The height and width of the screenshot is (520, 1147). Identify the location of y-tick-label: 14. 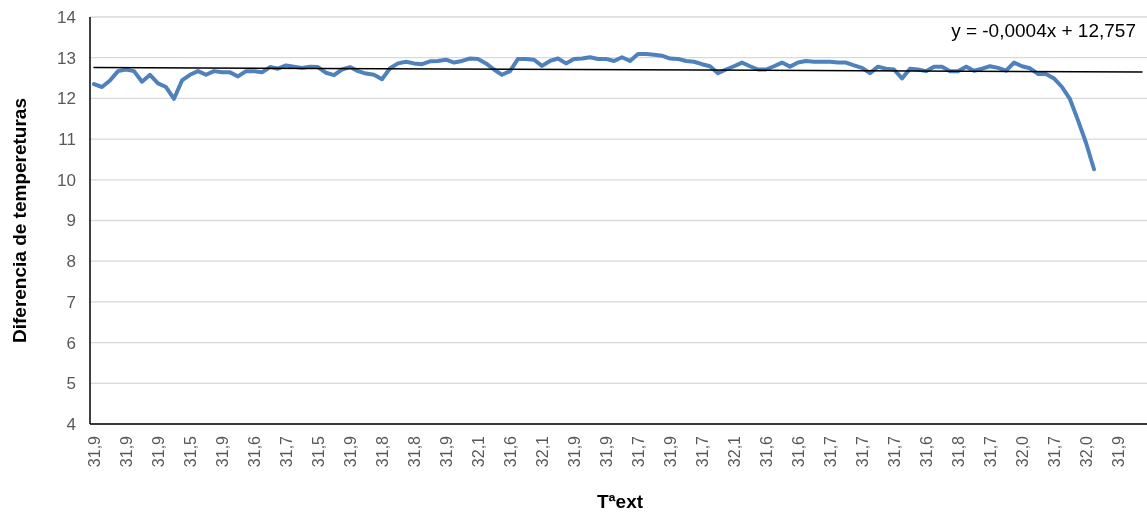
(66, 17).